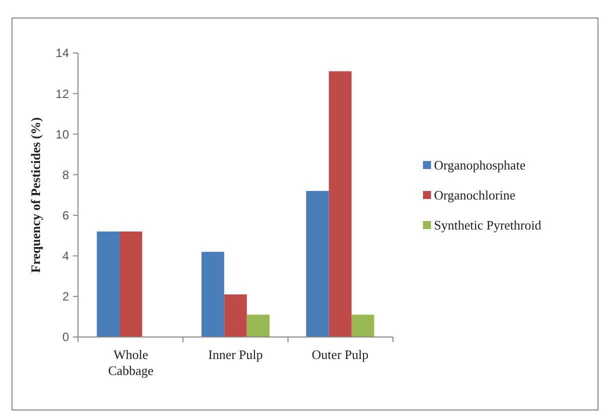  I want to click on y-tick-label: 10, so click(63, 134).